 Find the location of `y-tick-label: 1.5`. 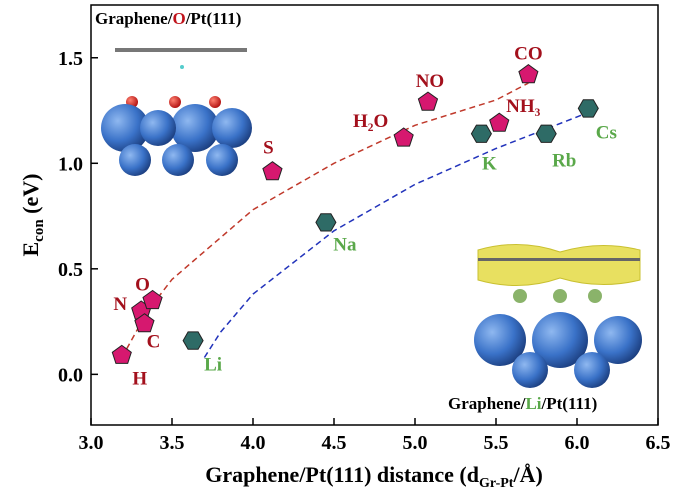

y-tick-label: 1.5 is located at coordinates (70, 59).